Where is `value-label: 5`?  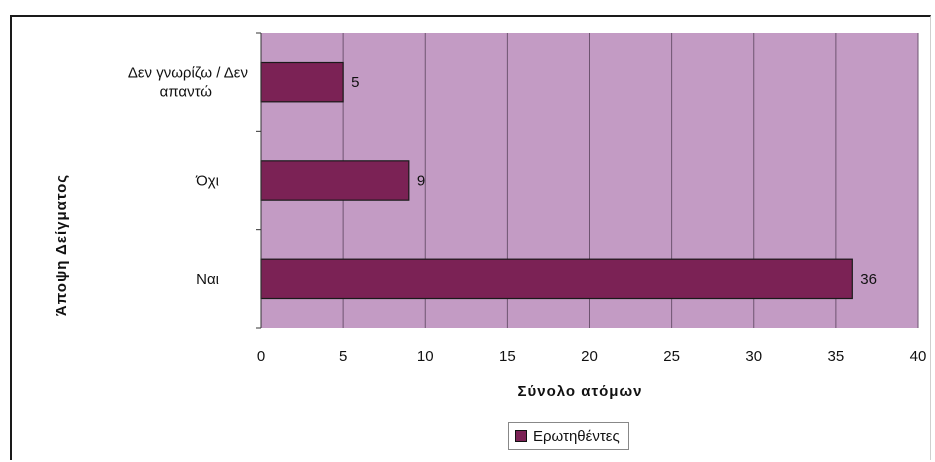
value-label: 5 is located at coordinates (355, 82).